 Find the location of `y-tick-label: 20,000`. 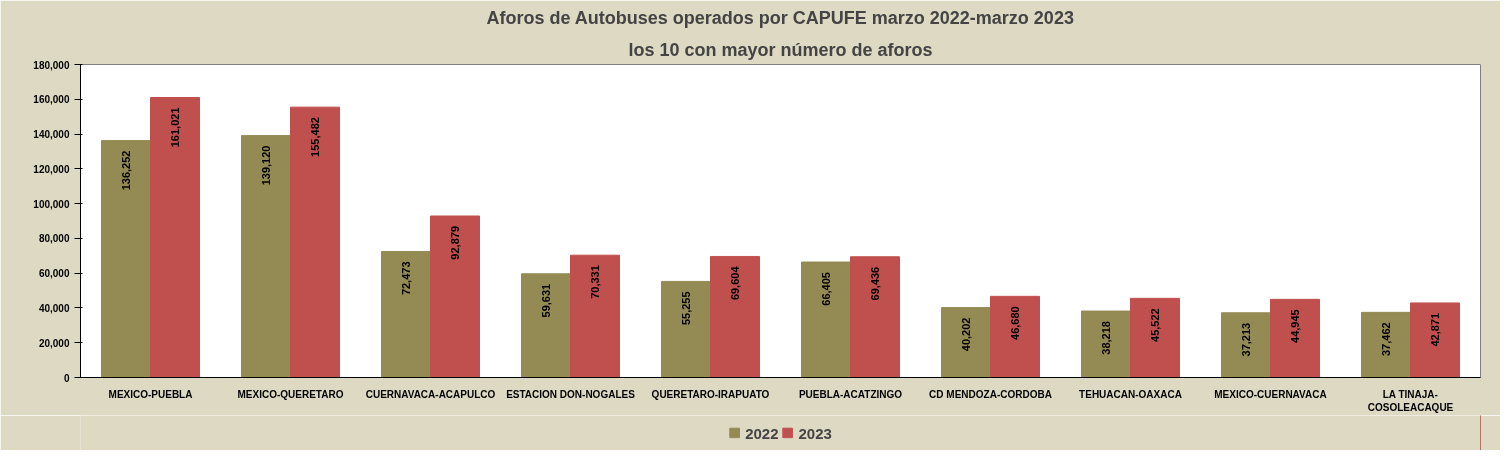

y-tick-label: 20,000 is located at coordinates (54, 343).